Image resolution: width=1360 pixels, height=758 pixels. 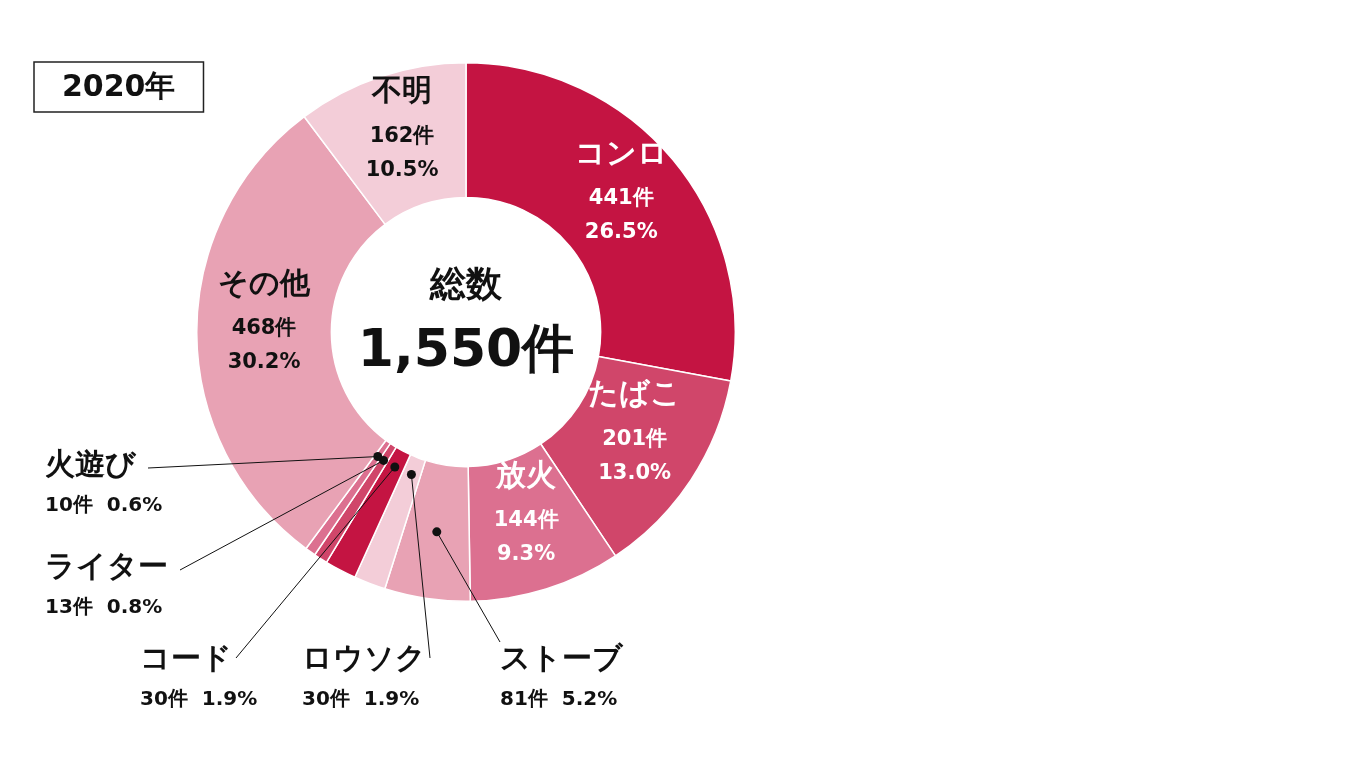 I want to click on slice-label: 火遊び, so click(x=91, y=463).